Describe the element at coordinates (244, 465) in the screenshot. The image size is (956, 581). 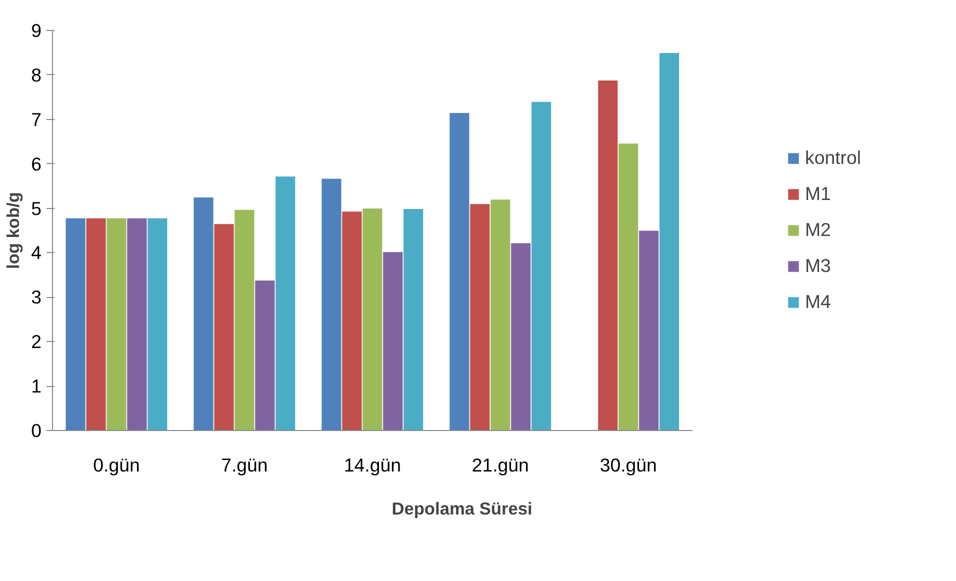
I see `x-tick-label: 7.gün` at that location.